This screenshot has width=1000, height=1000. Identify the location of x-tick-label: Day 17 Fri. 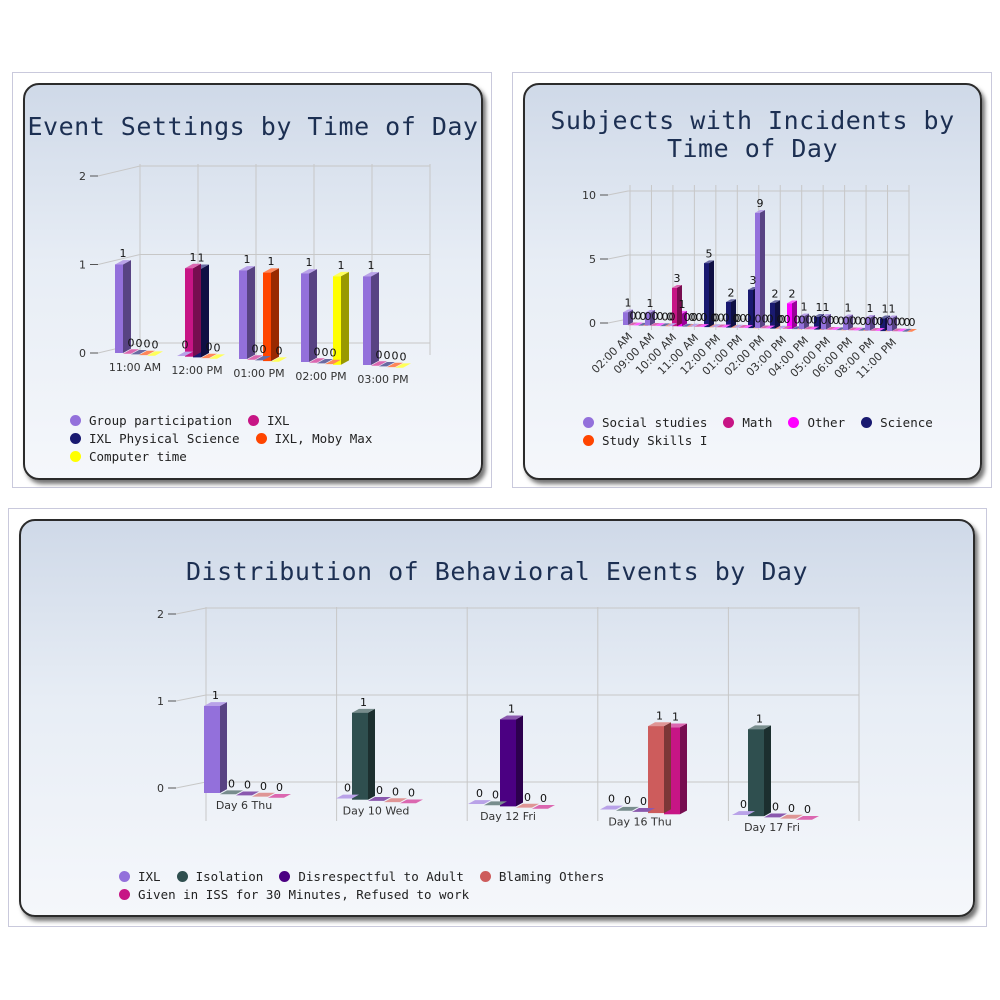
(772, 827).